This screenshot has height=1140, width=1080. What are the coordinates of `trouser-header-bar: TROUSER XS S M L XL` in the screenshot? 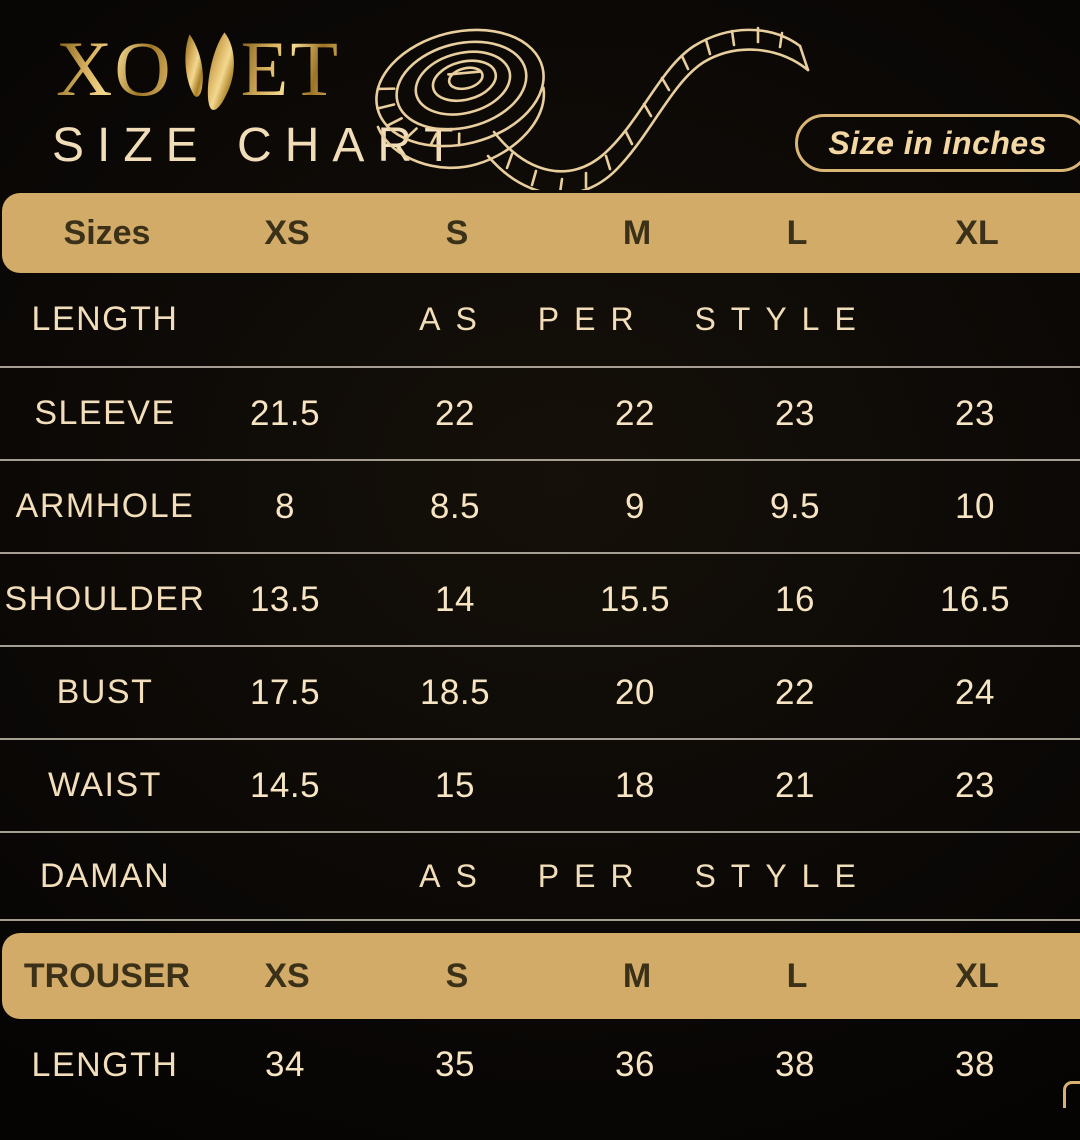 It's located at (541, 976).